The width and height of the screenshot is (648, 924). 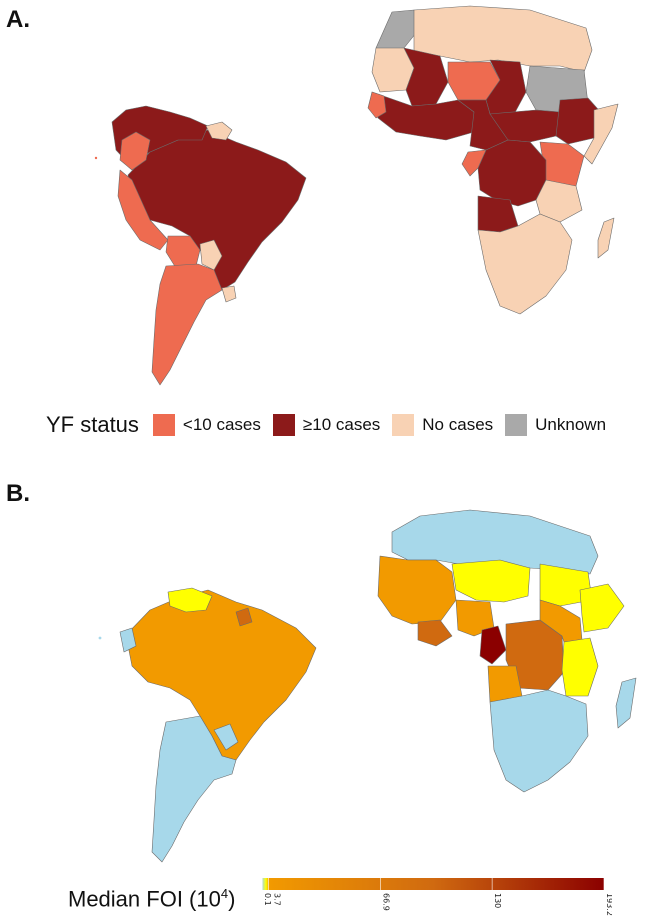 I want to click on colorbar-tick-label: 130, so click(x=497, y=900).